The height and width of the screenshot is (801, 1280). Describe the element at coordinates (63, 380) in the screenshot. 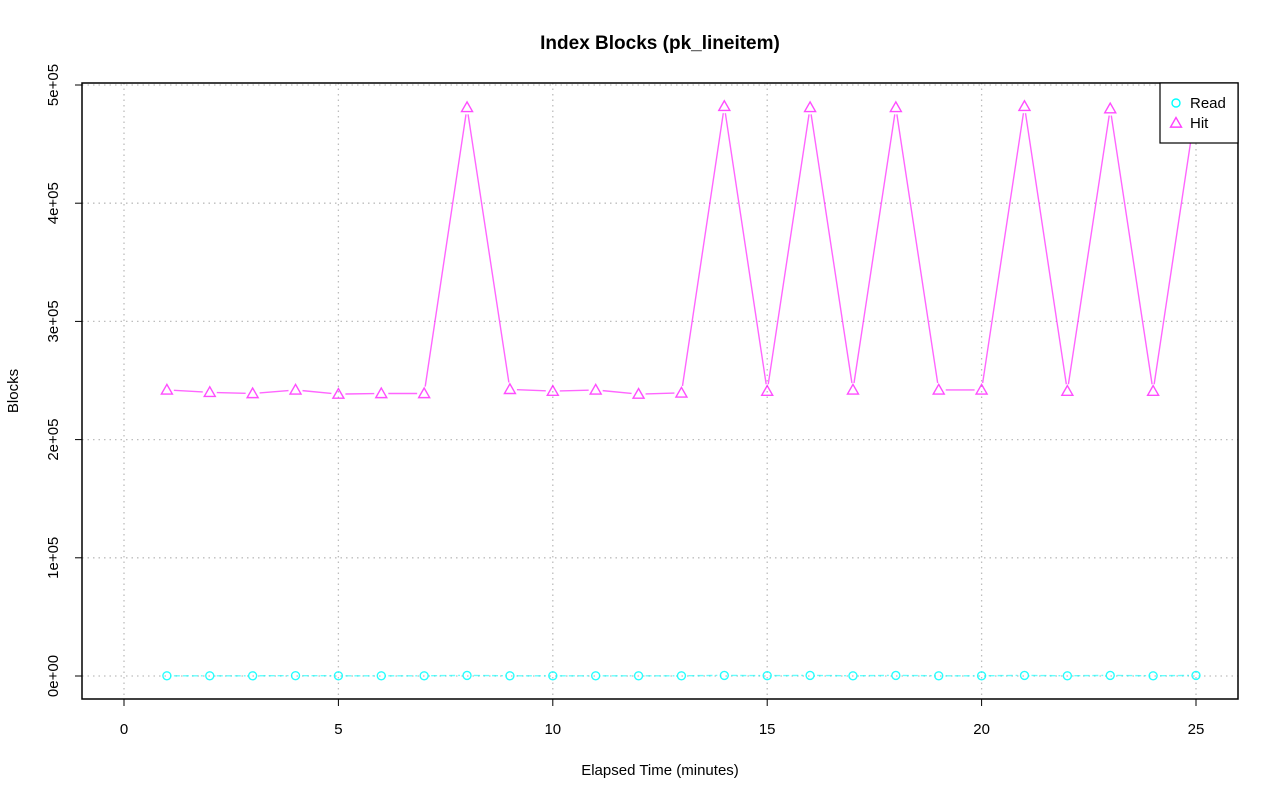

I see `y-axis: 0e+00 1e+05 2e+05 3e+05 4e+05 5e+05` at that location.